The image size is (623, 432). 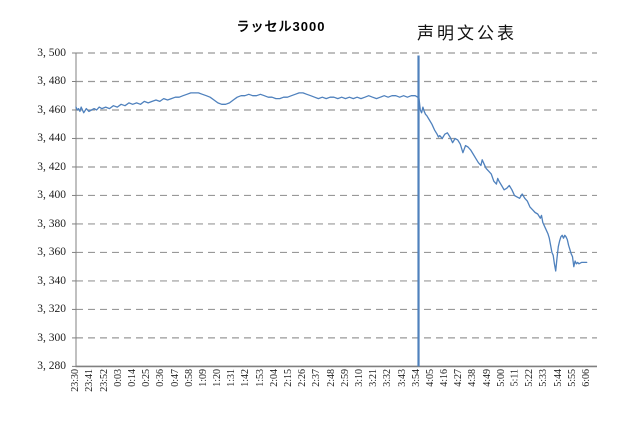 What do you see at coordinates (51, 109) in the screenshot?
I see `y-tick-label: 3, 460` at bounding box center [51, 109].